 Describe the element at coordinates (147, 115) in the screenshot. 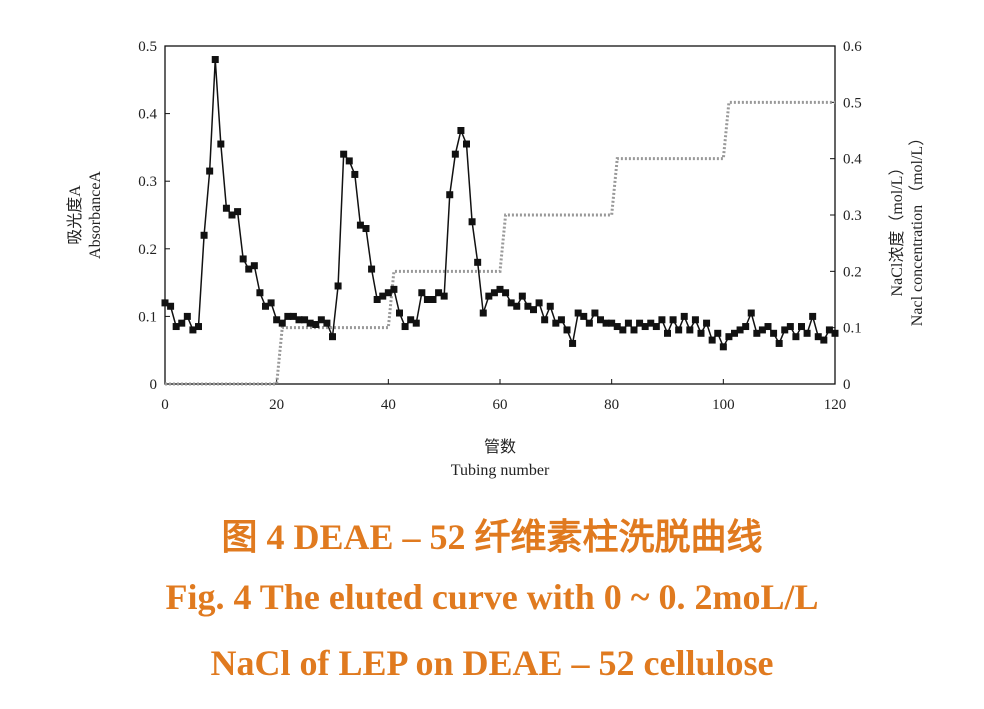

I see `left-y-tick-label: 0.4` at that location.